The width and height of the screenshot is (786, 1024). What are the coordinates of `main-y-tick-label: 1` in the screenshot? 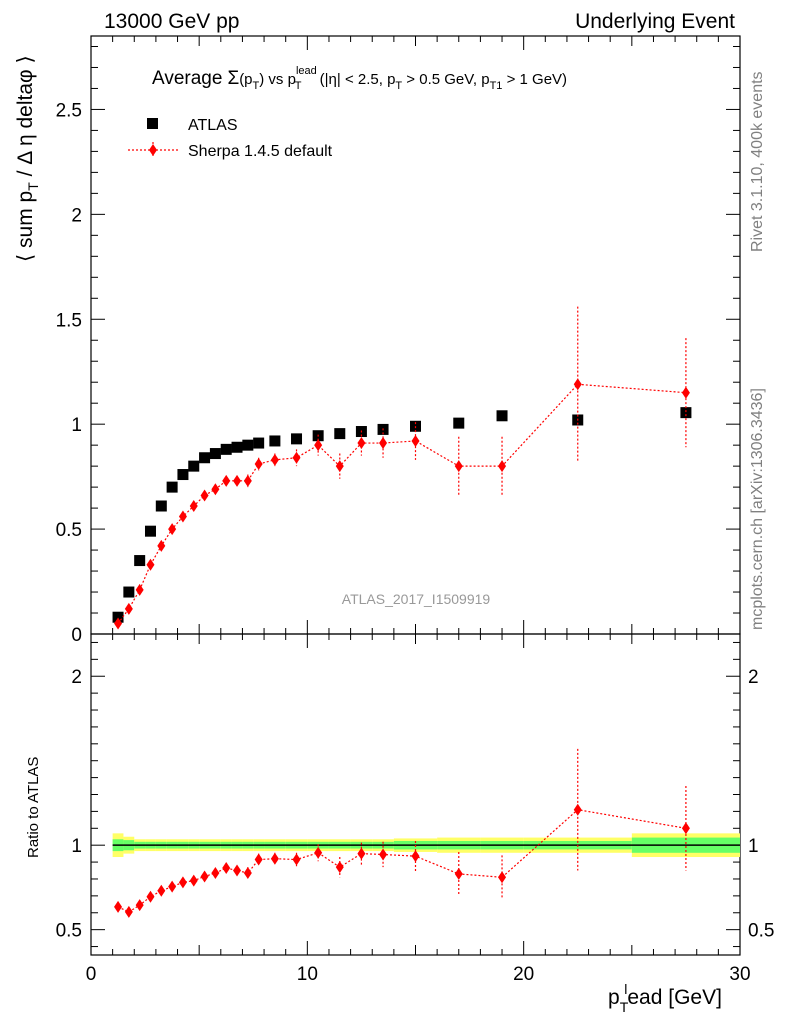 It's located at (76, 425).